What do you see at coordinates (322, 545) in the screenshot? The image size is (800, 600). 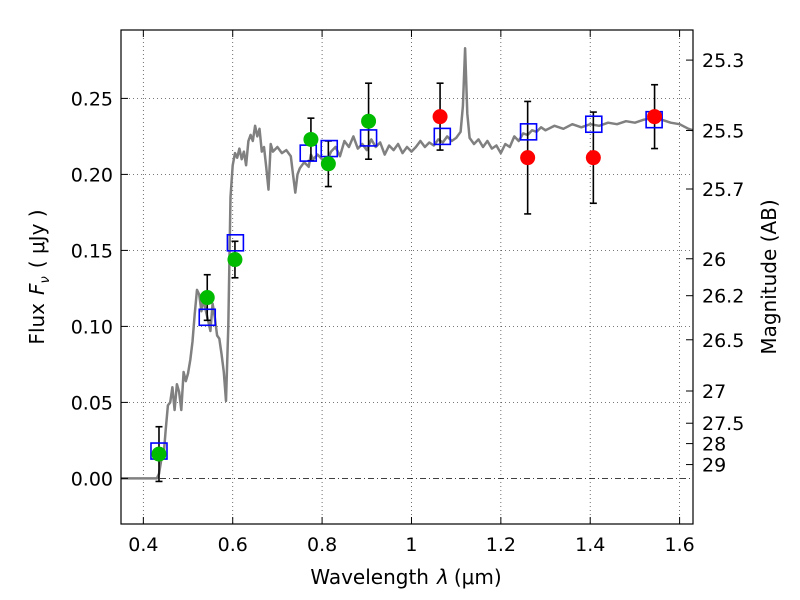 I see `x-tick-label: 0.8` at bounding box center [322, 545].